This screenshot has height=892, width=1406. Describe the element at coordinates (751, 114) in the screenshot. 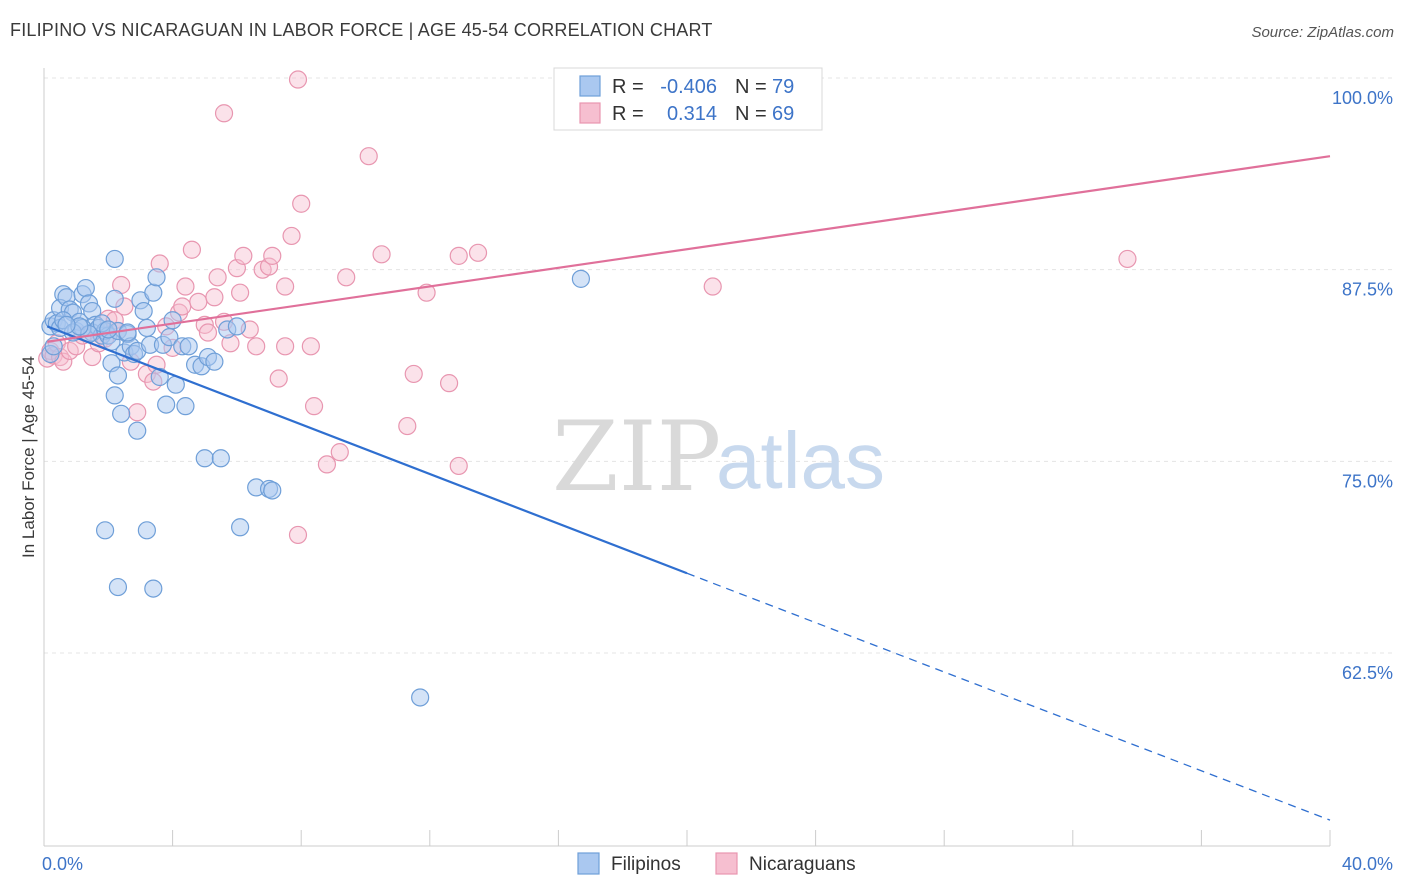

I see `legend-n-label-nicaraguans: N =` at that location.